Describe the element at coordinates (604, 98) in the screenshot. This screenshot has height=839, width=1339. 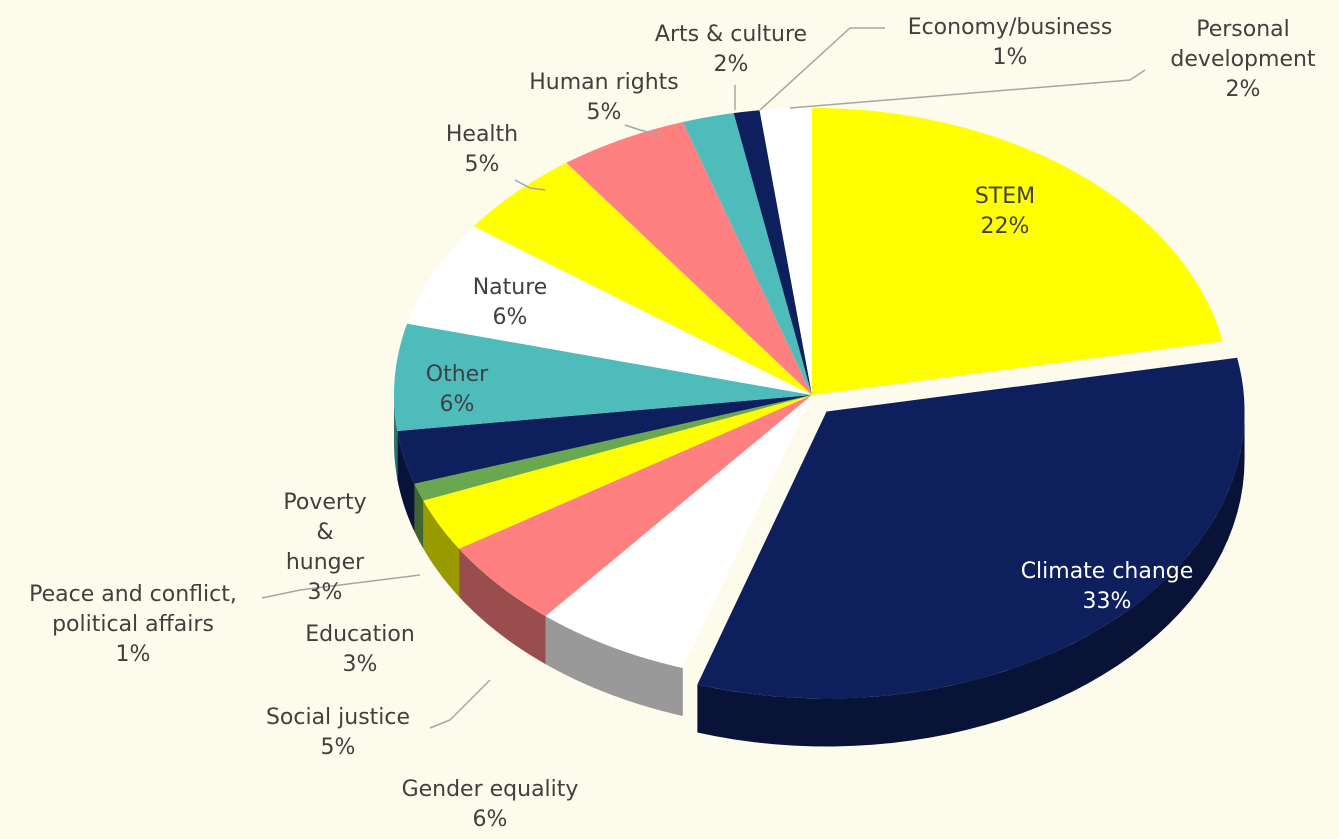
I see `data-label: Human rights 5%` at that location.